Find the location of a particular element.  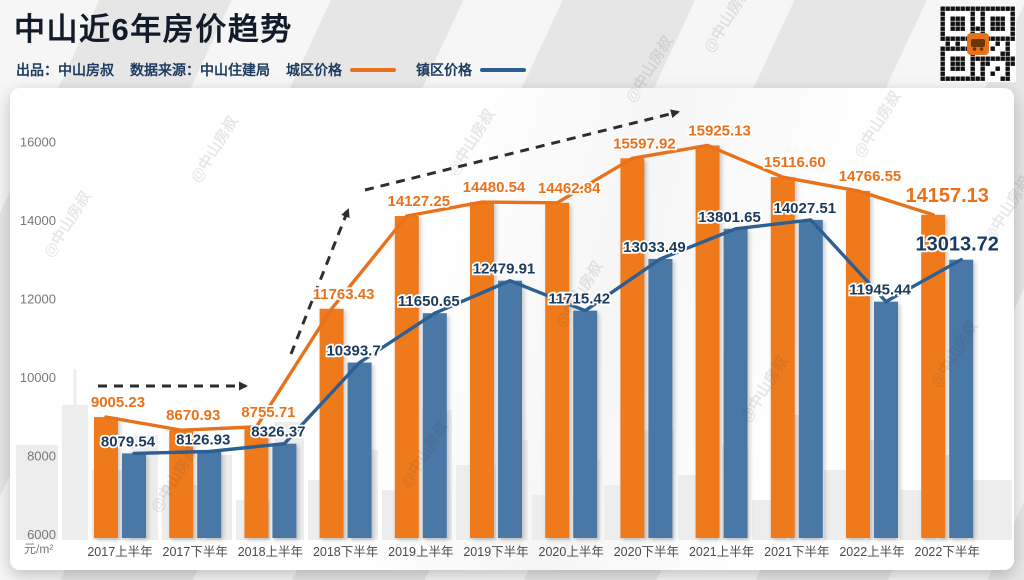

y-axis: 6000 8000 10000 12000 14000 16000 is located at coordinates (38, 339).